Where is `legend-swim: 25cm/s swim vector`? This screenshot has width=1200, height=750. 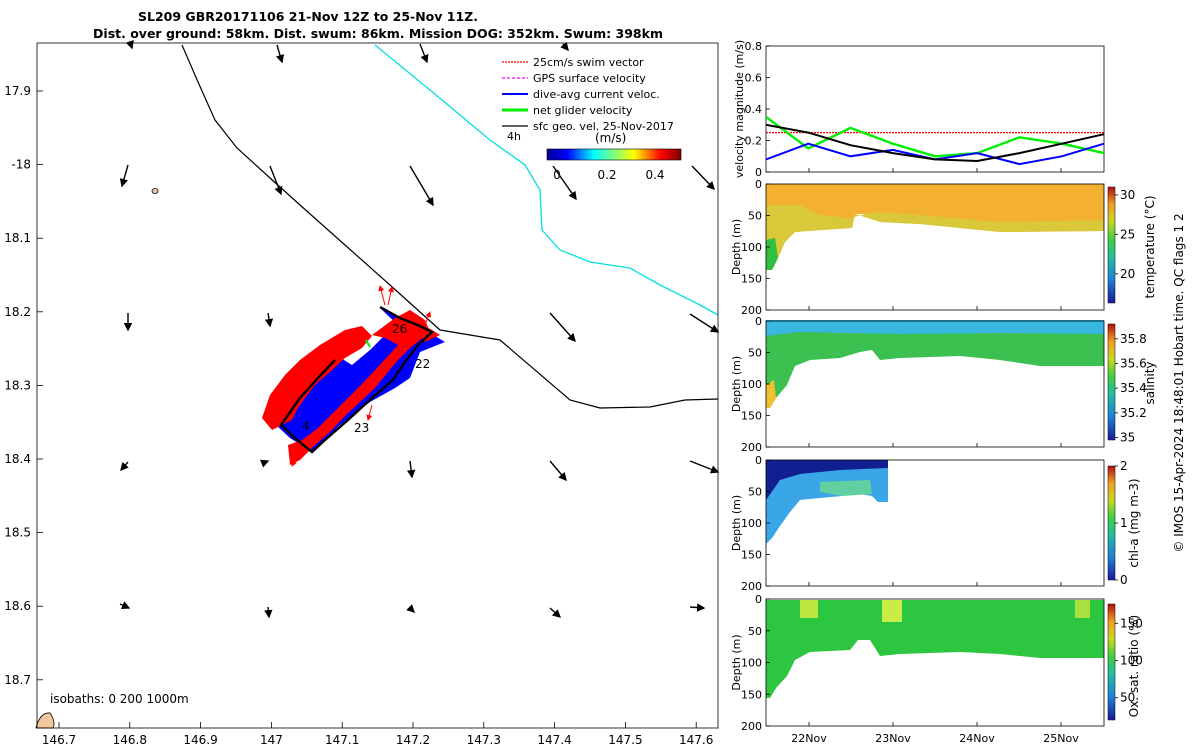 legend-swim: 25cm/s swim vector is located at coordinates (588, 62).